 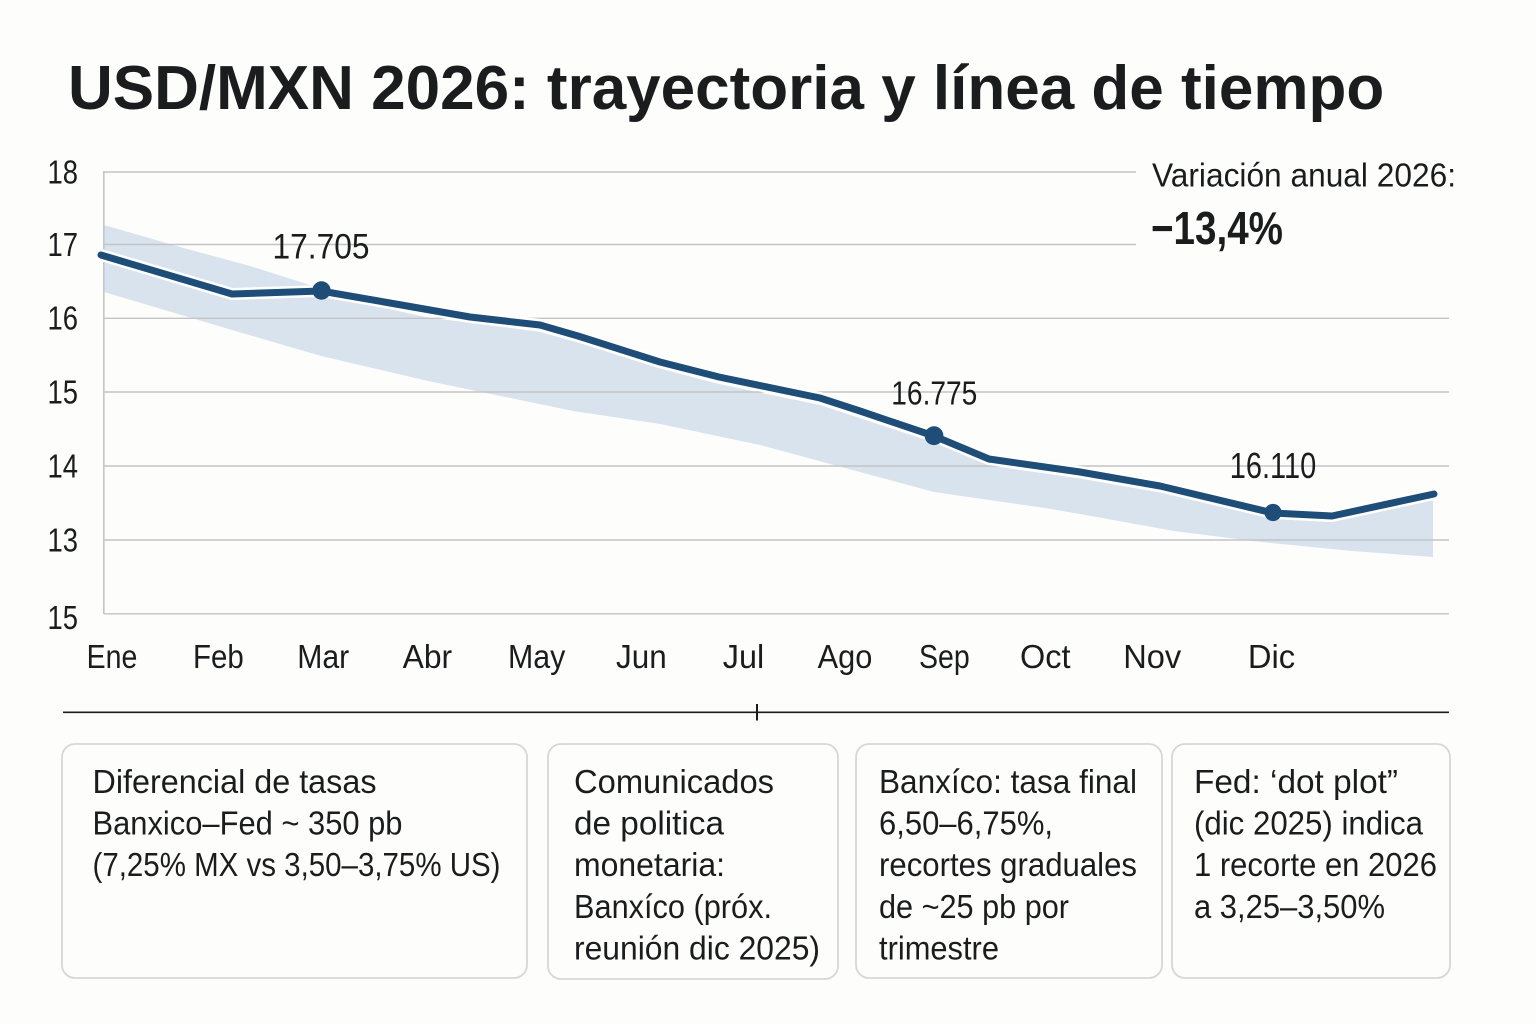 What do you see at coordinates (934, 393) in the screenshot?
I see `svg-text: 16.775` at bounding box center [934, 393].